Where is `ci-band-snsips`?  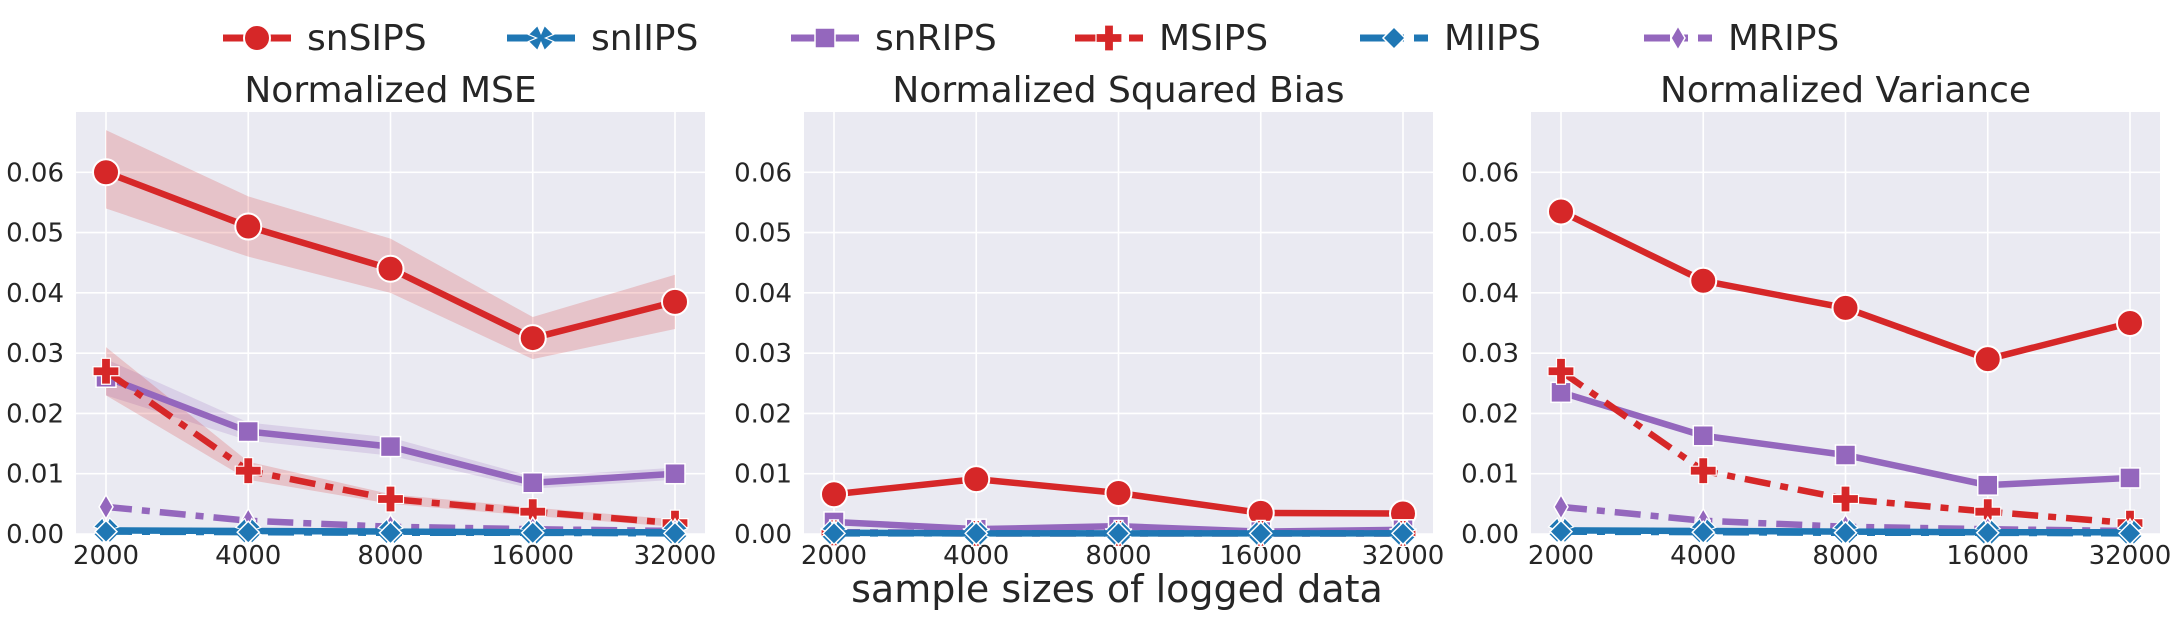
ci-band-snsips is located at coordinates (390, 245).